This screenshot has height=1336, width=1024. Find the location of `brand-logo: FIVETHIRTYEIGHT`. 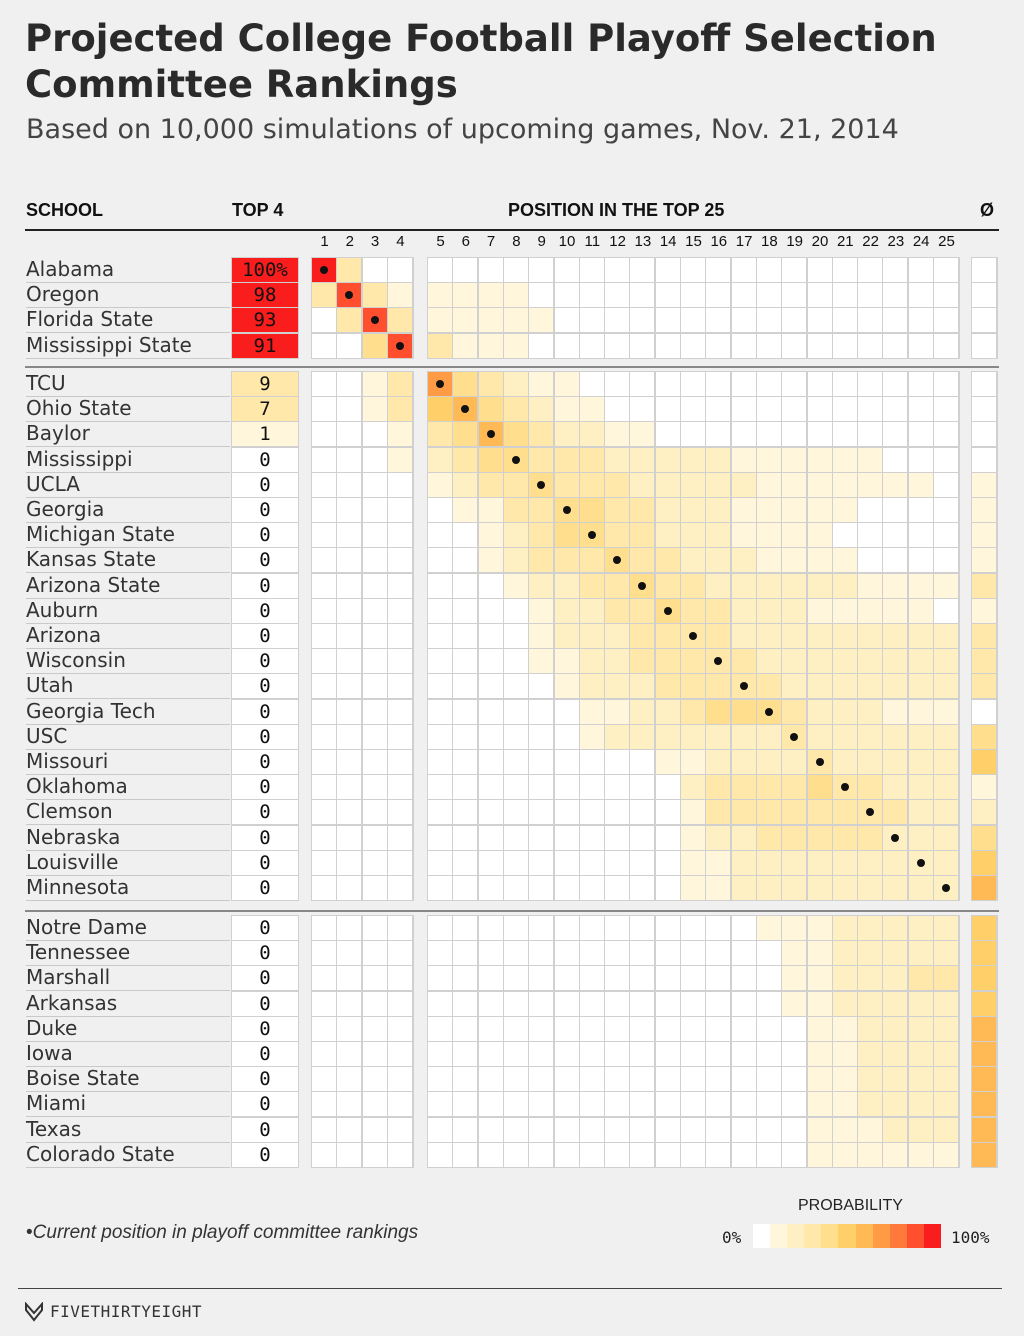

brand-logo: FIVETHIRTYEIGHT is located at coordinates (126, 1311).